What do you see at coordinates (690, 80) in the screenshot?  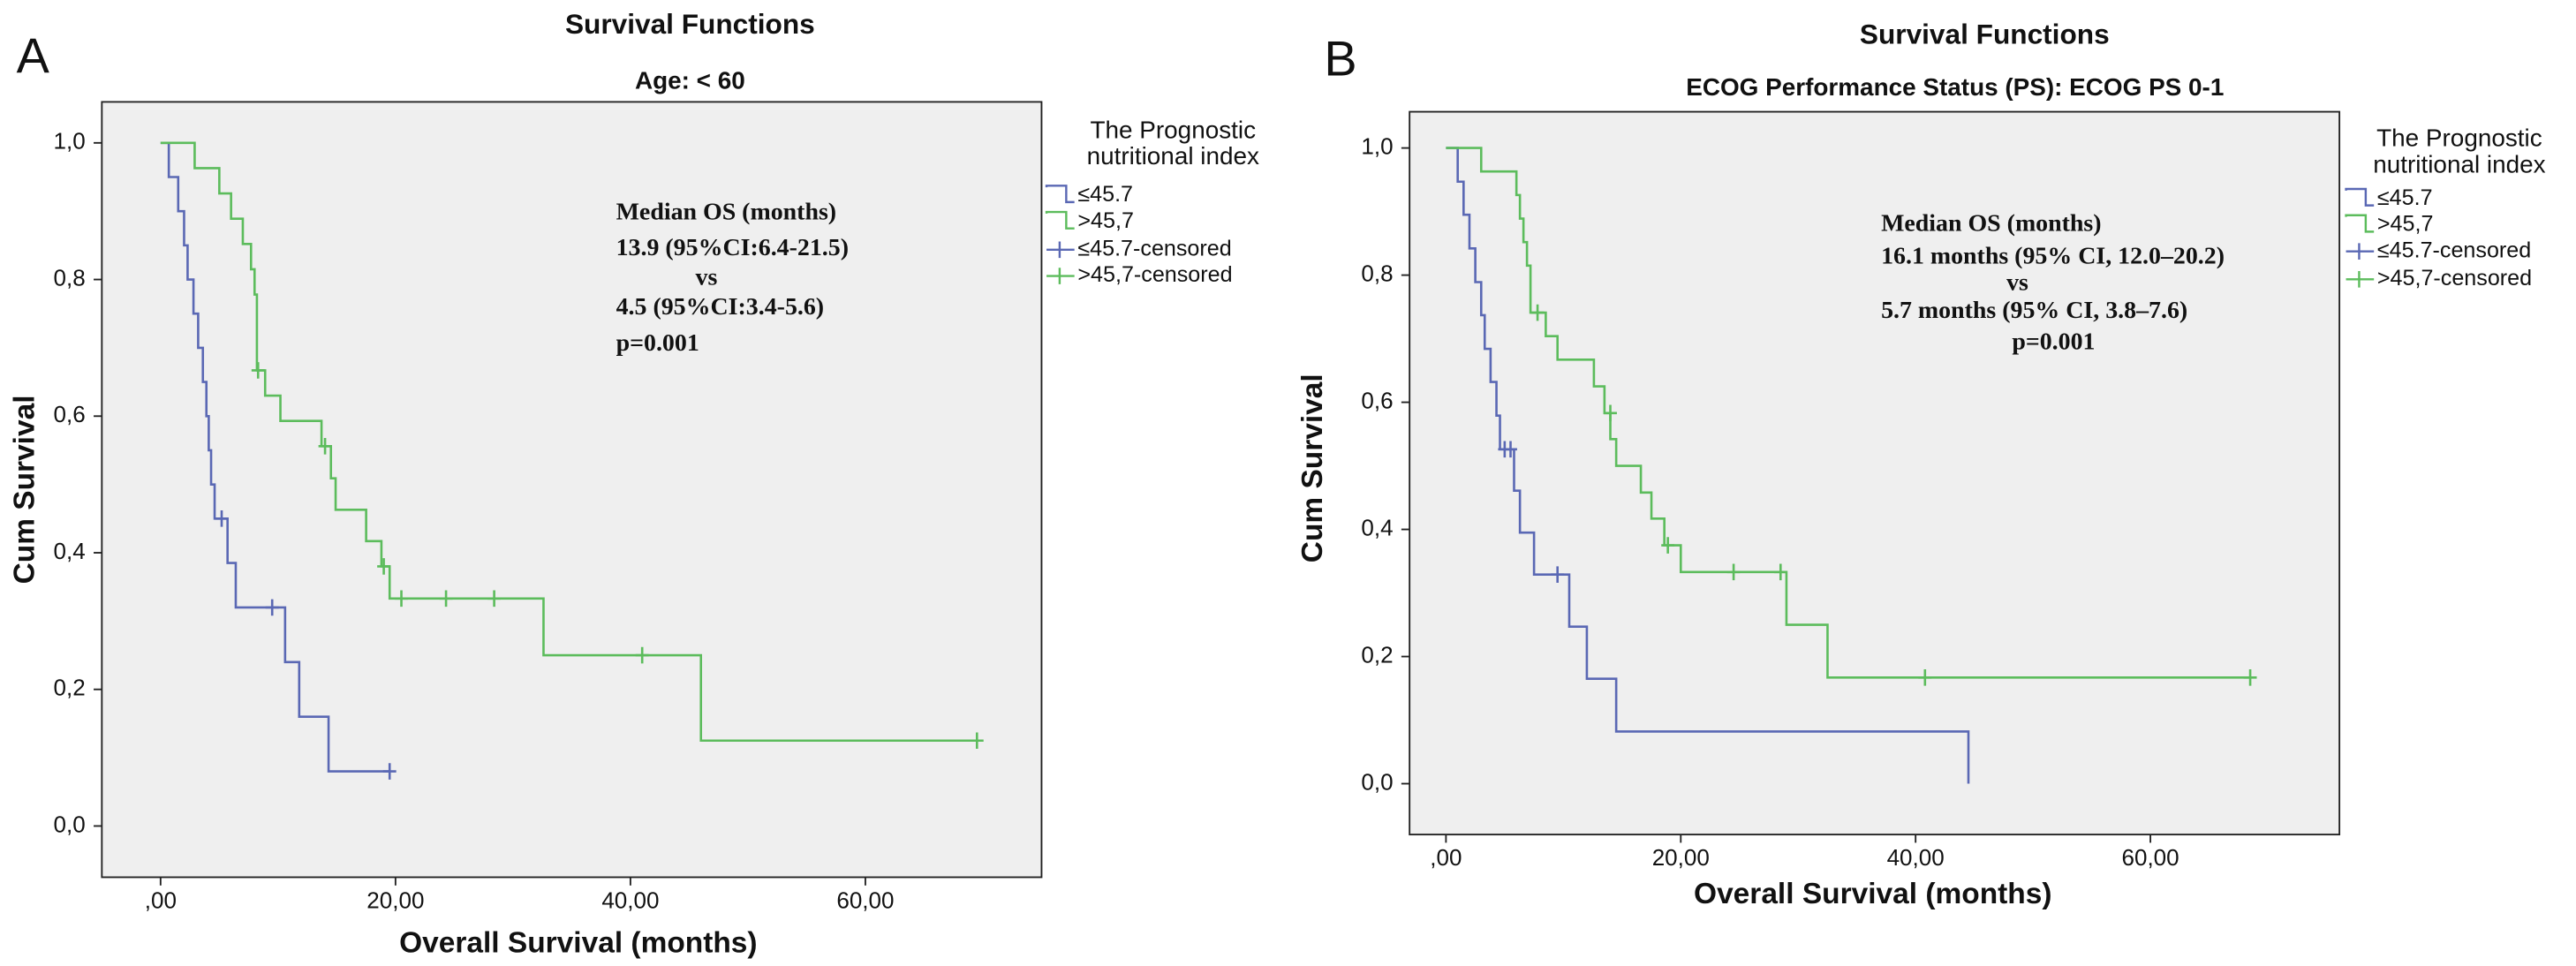 I see `chart-subtitle: Age: < 60` at bounding box center [690, 80].